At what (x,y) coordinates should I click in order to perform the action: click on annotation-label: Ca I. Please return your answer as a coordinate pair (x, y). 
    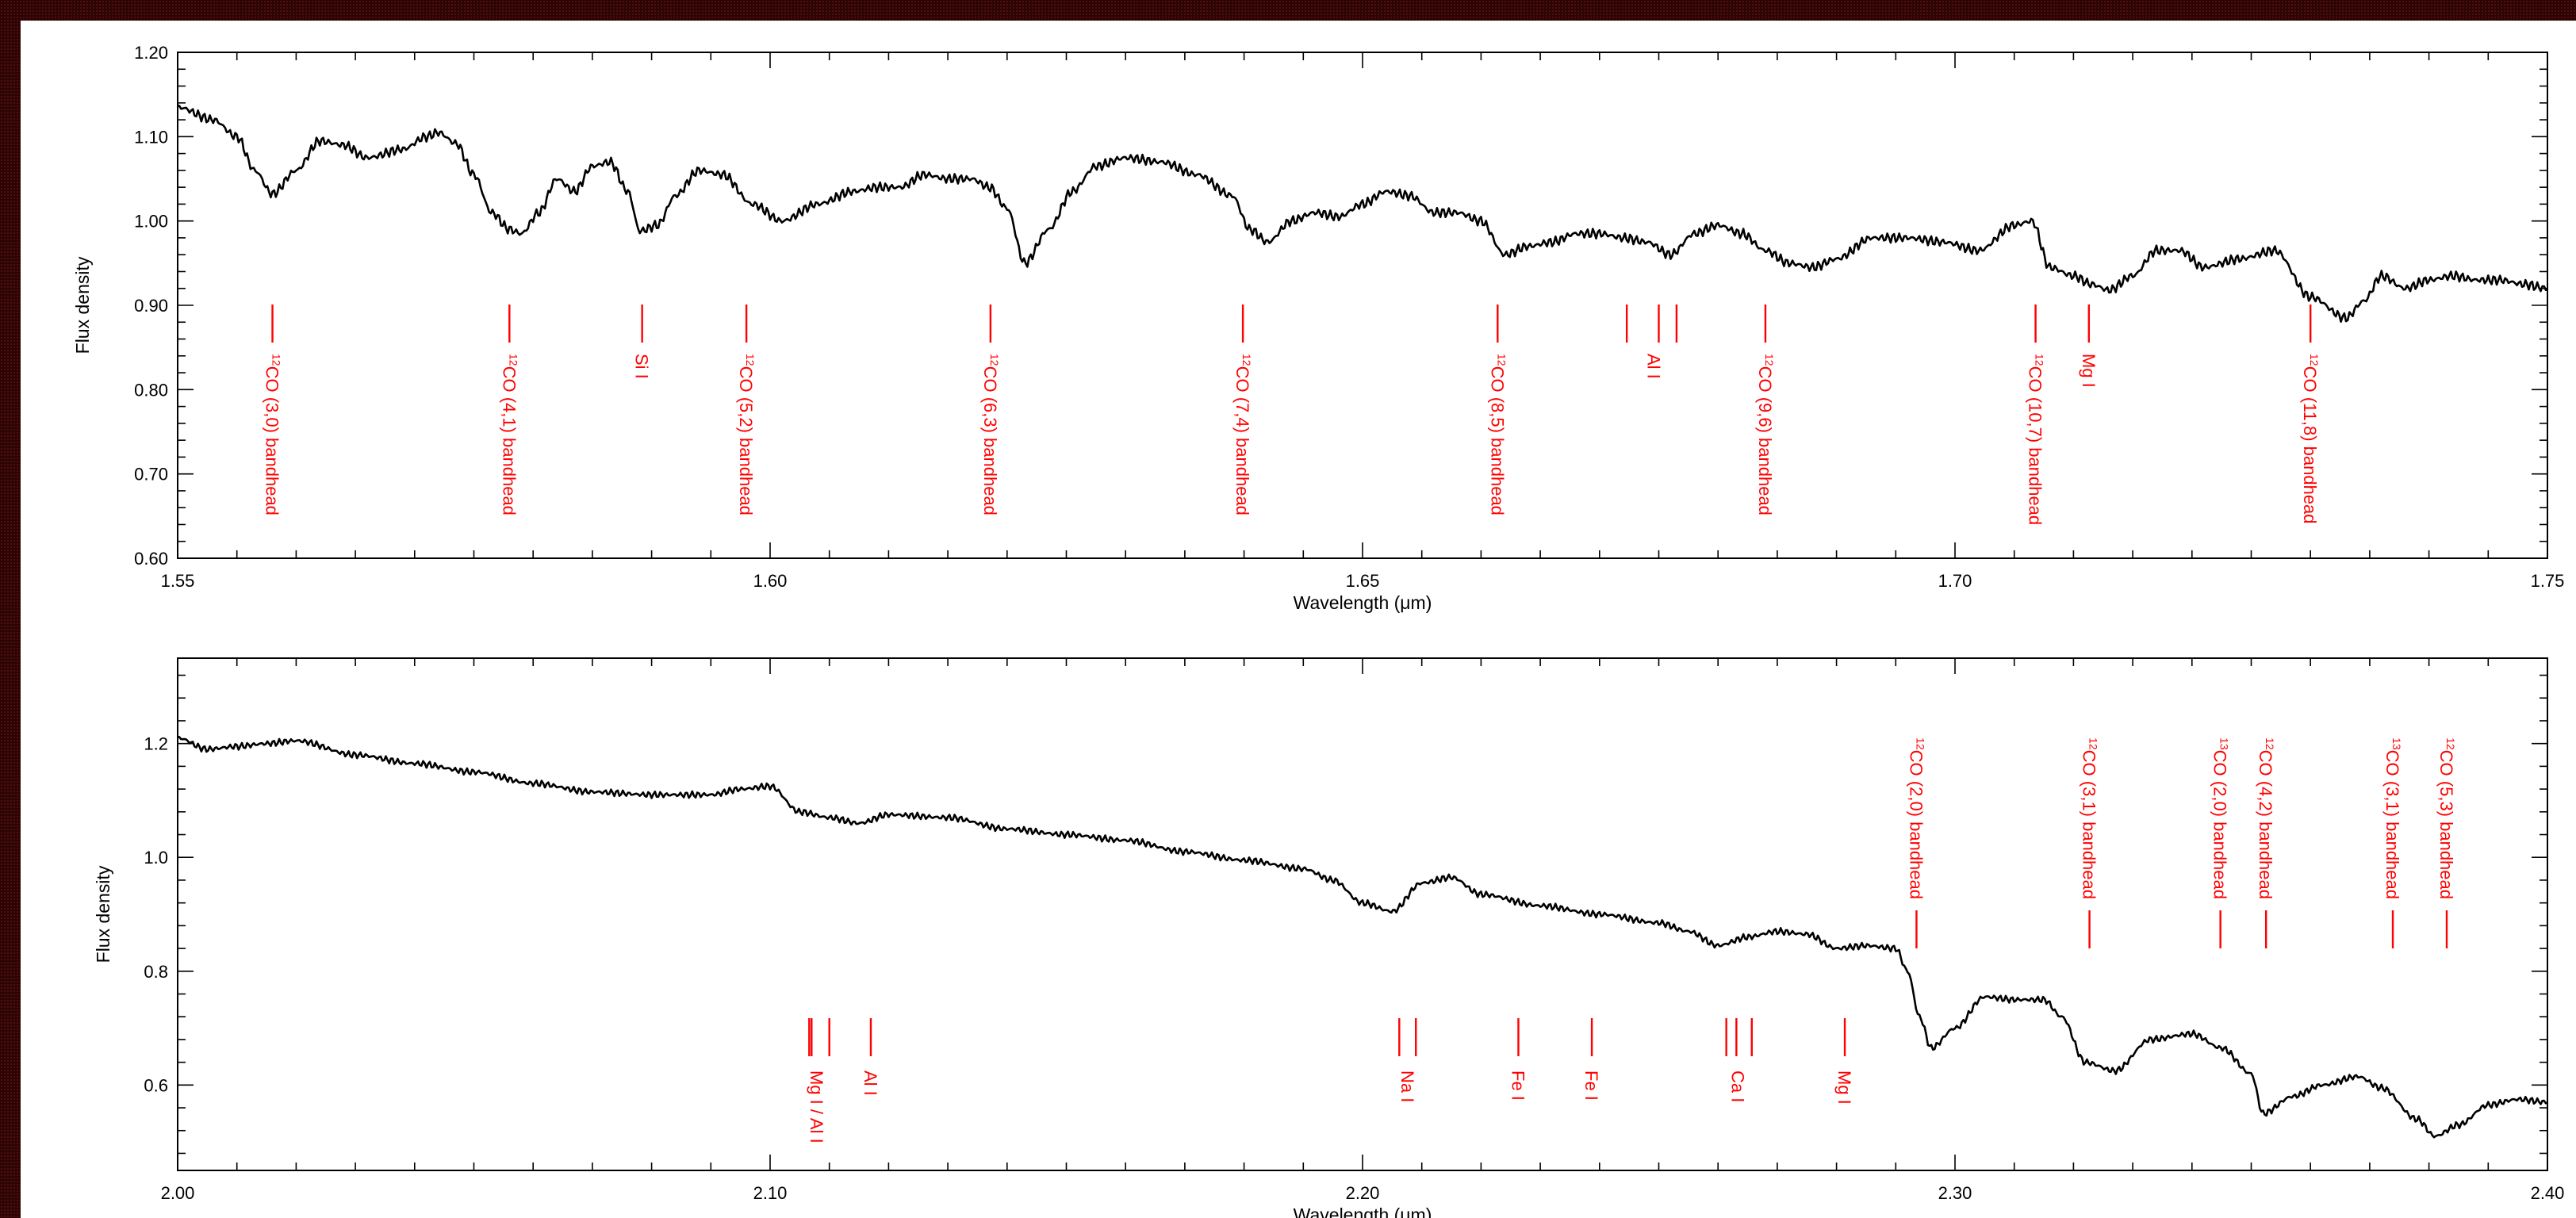
    Looking at the image, I should click on (1738, 1086).